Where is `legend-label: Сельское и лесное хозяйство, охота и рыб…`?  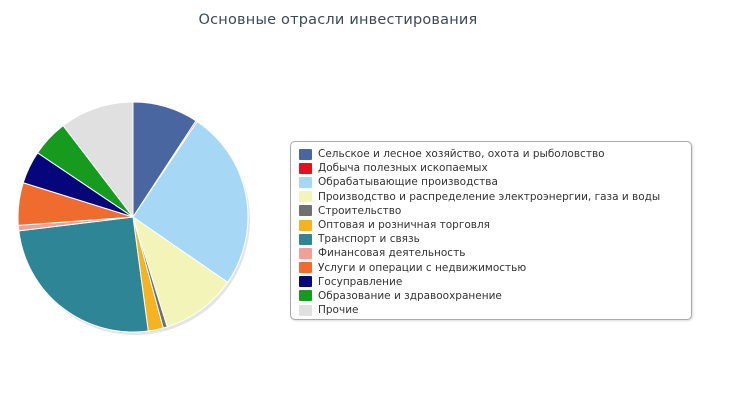
legend-label: Сельское и лесное хозяйство, охота и рыб… is located at coordinates (461, 154).